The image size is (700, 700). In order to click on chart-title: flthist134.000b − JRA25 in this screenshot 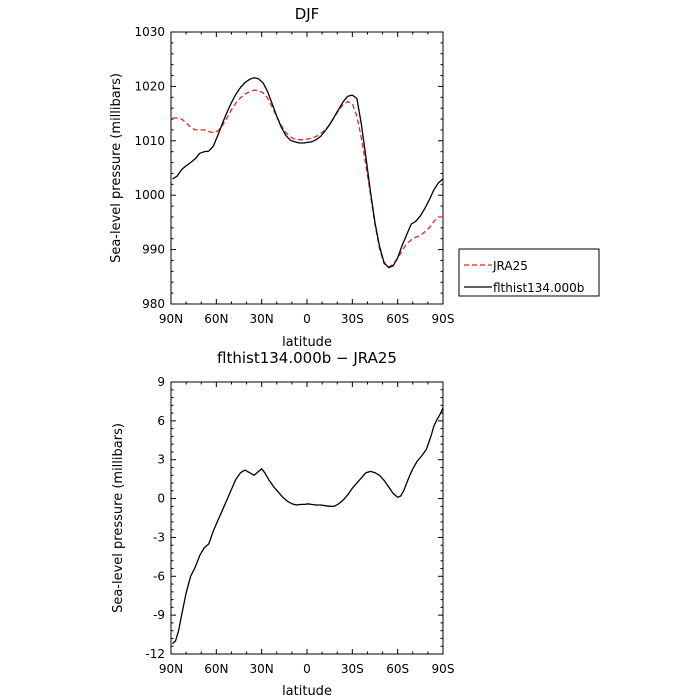, I will do `click(307, 358)`.